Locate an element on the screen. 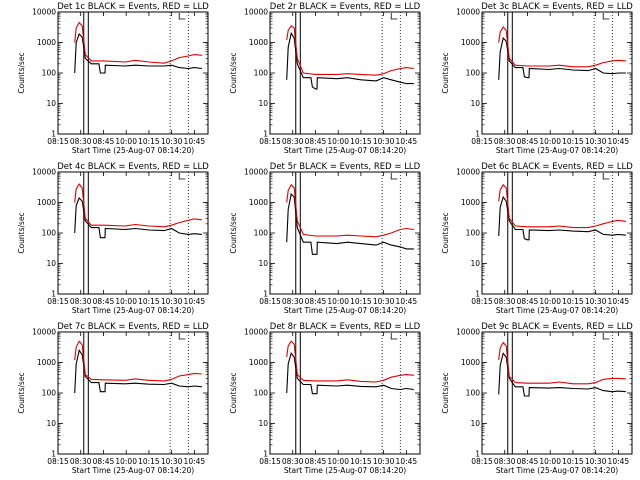 The width and height of the screenshot is (640, 480). panel-title: Det 5r BLACK = Events, RED = LLD is located at coordinates (345, 167).